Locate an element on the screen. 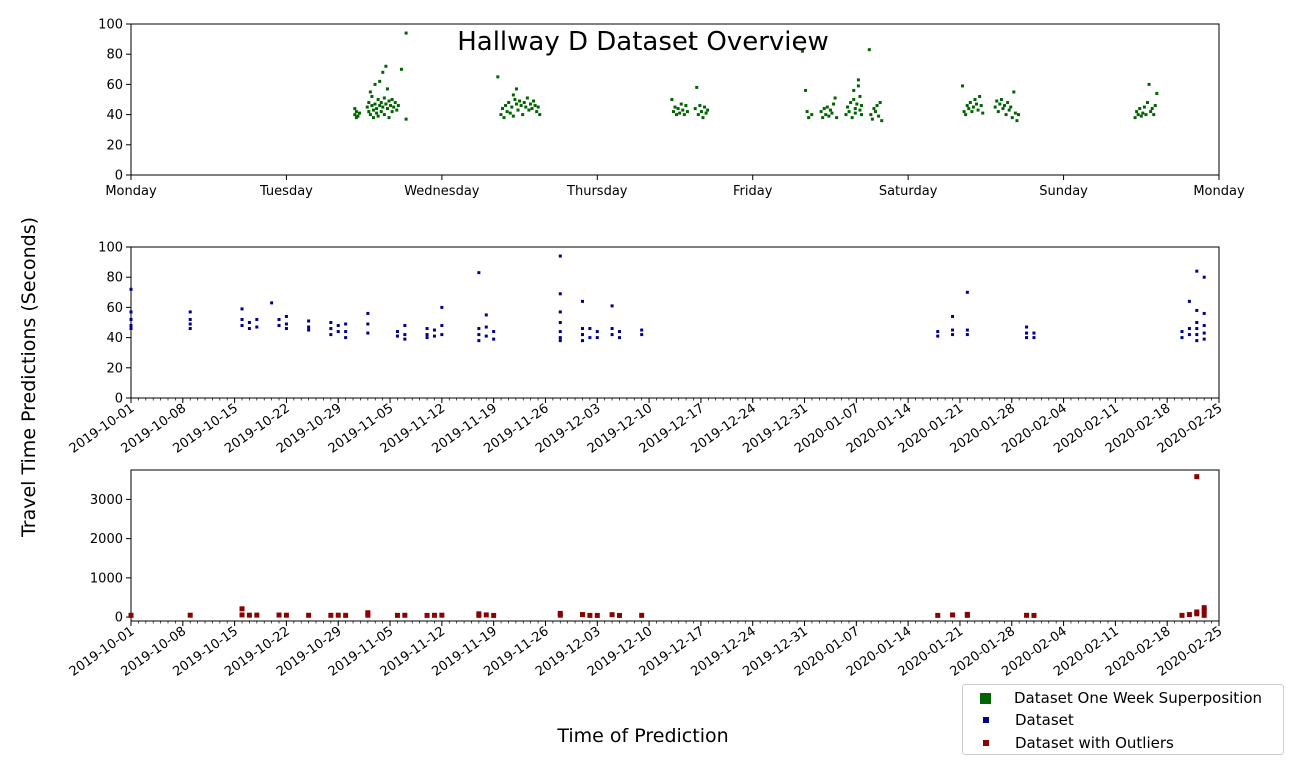 Image resolution: width=1294 pixels, height=765 pixels. legend-marker-outliers is located at coordinates (986, 743).